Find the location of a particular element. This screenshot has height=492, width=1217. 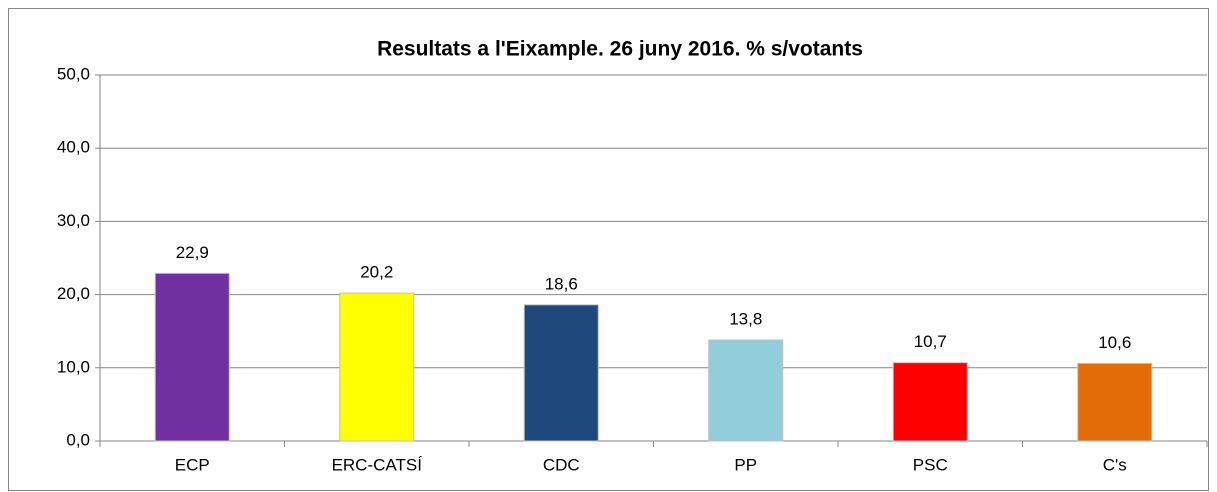

x-tick-label: PSC is located at coordinates (930, 464).